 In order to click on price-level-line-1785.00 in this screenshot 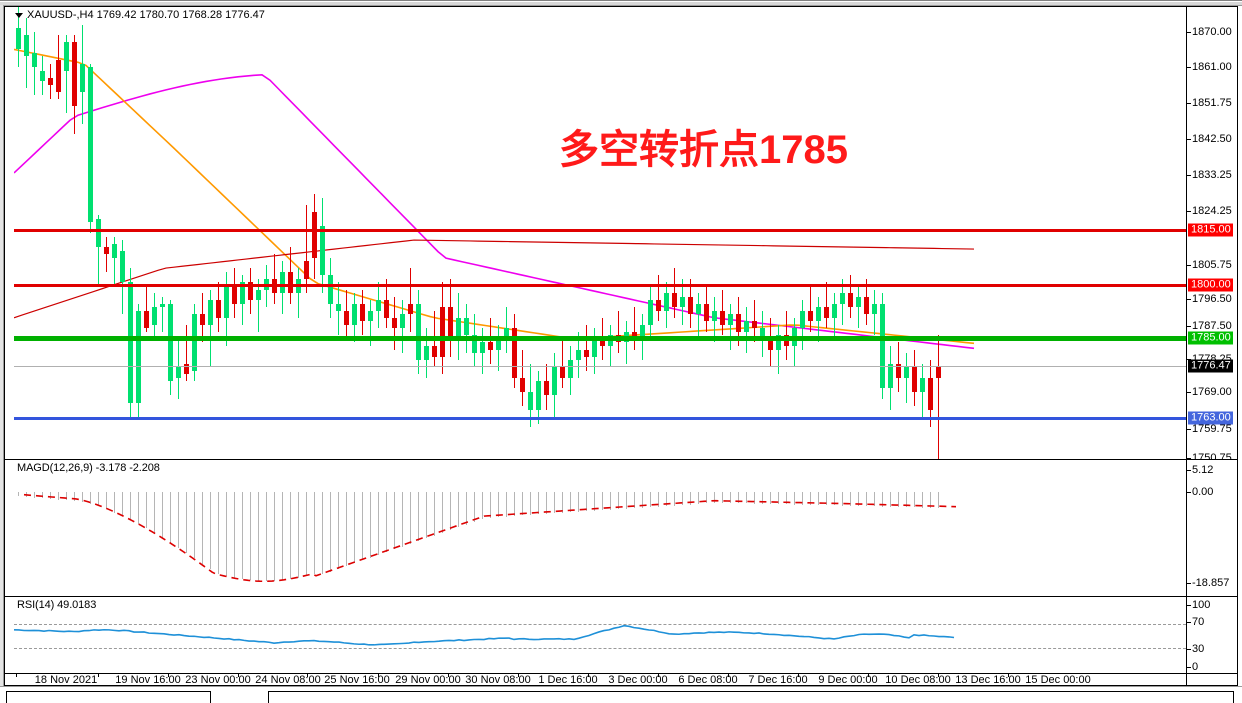, I will do `click(600, 338)`.